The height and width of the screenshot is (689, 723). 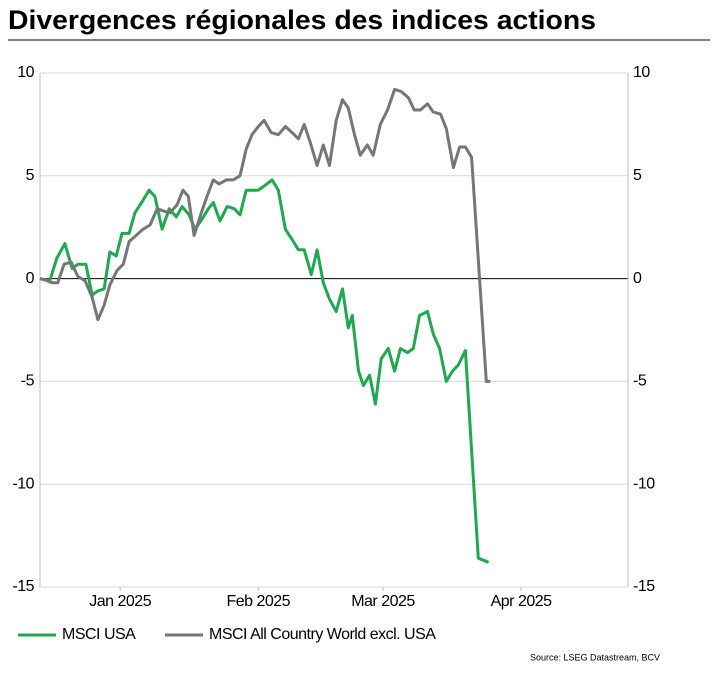 I want to click on legend-label: MSCI All Country World excl. USA, so click(x=322, y=634).